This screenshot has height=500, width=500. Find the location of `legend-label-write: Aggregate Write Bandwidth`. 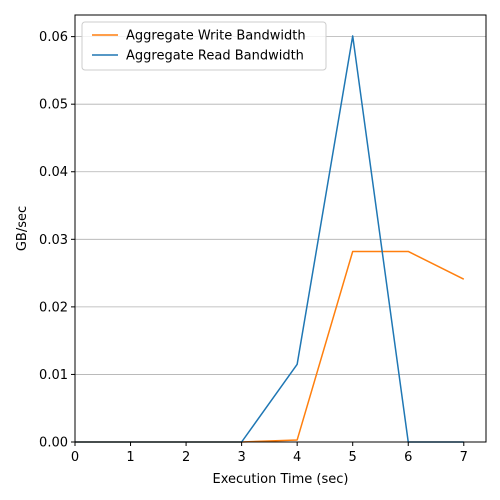

legend-label-write: Aggregate Write Bandwidth is located at coordinates (216, 36).